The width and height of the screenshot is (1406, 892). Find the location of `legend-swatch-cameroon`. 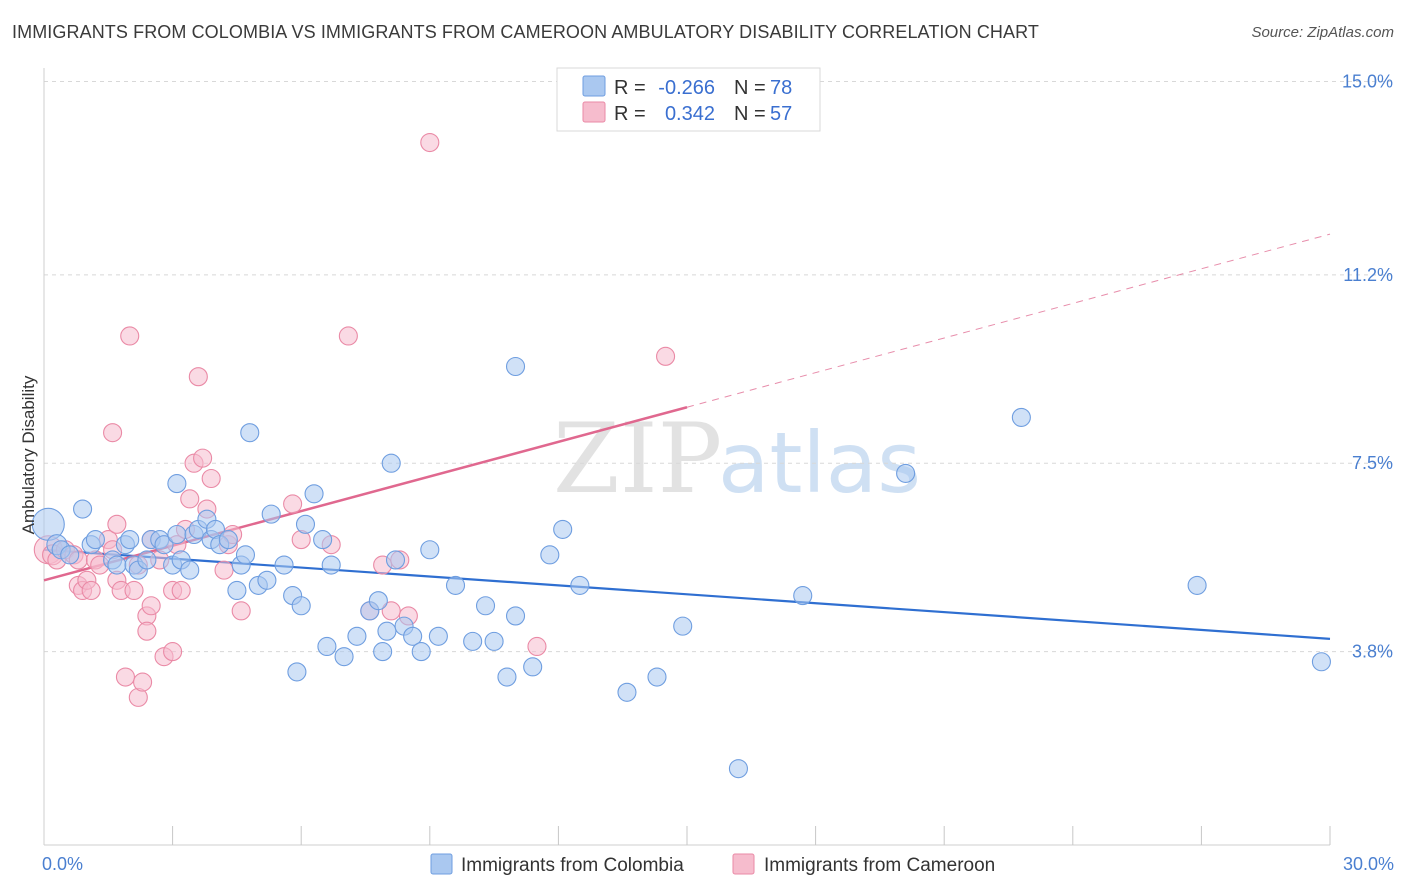

legend-swatch-cameroon is located at coordinates (594, 112).